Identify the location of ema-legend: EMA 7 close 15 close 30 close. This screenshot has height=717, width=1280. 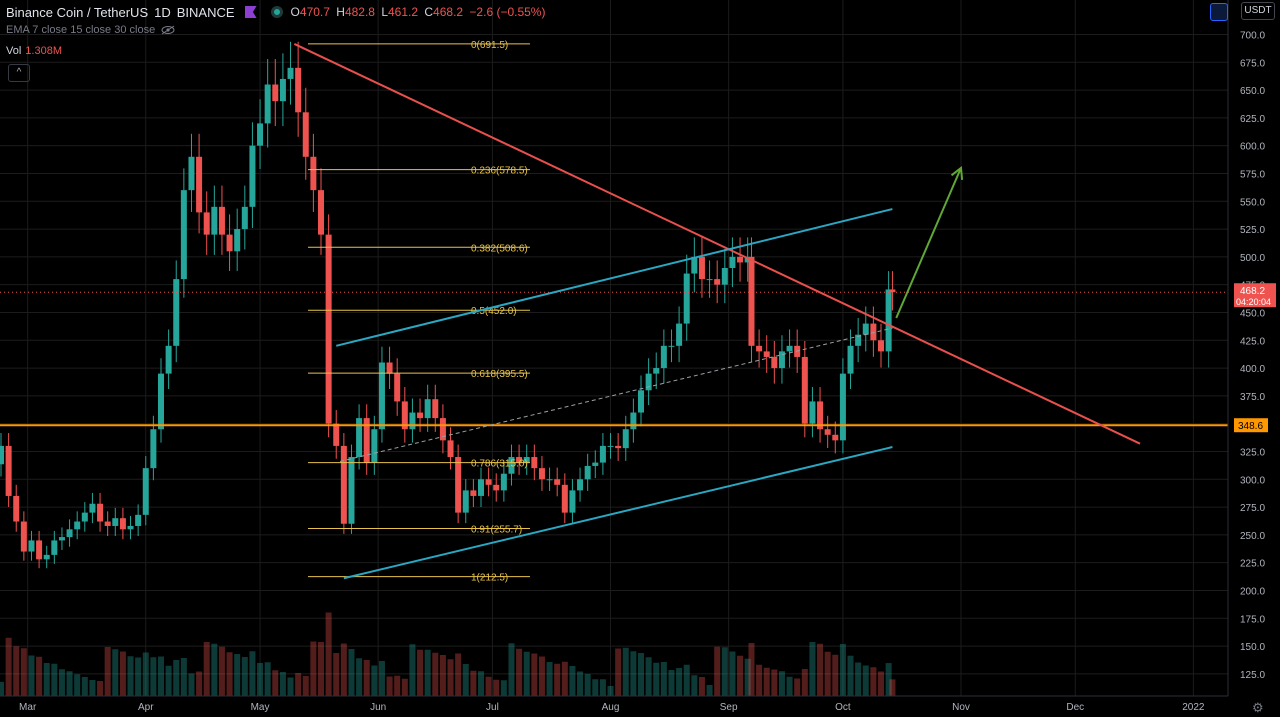
(90, 30).